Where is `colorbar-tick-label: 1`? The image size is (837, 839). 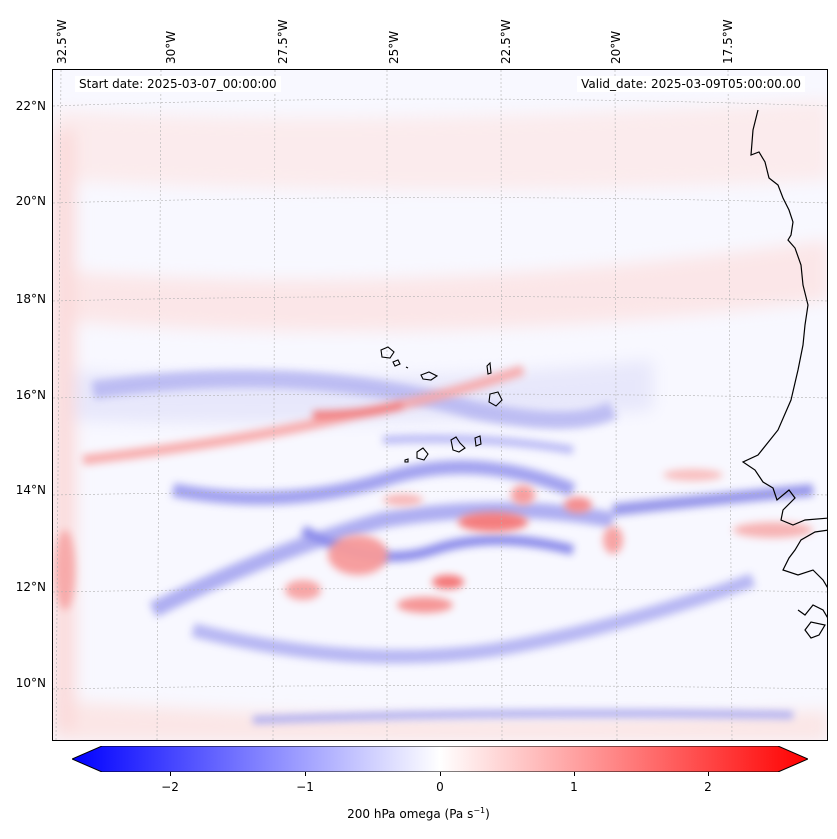 colorbar-tick-label: 1 is located at coordinates (574, 787).